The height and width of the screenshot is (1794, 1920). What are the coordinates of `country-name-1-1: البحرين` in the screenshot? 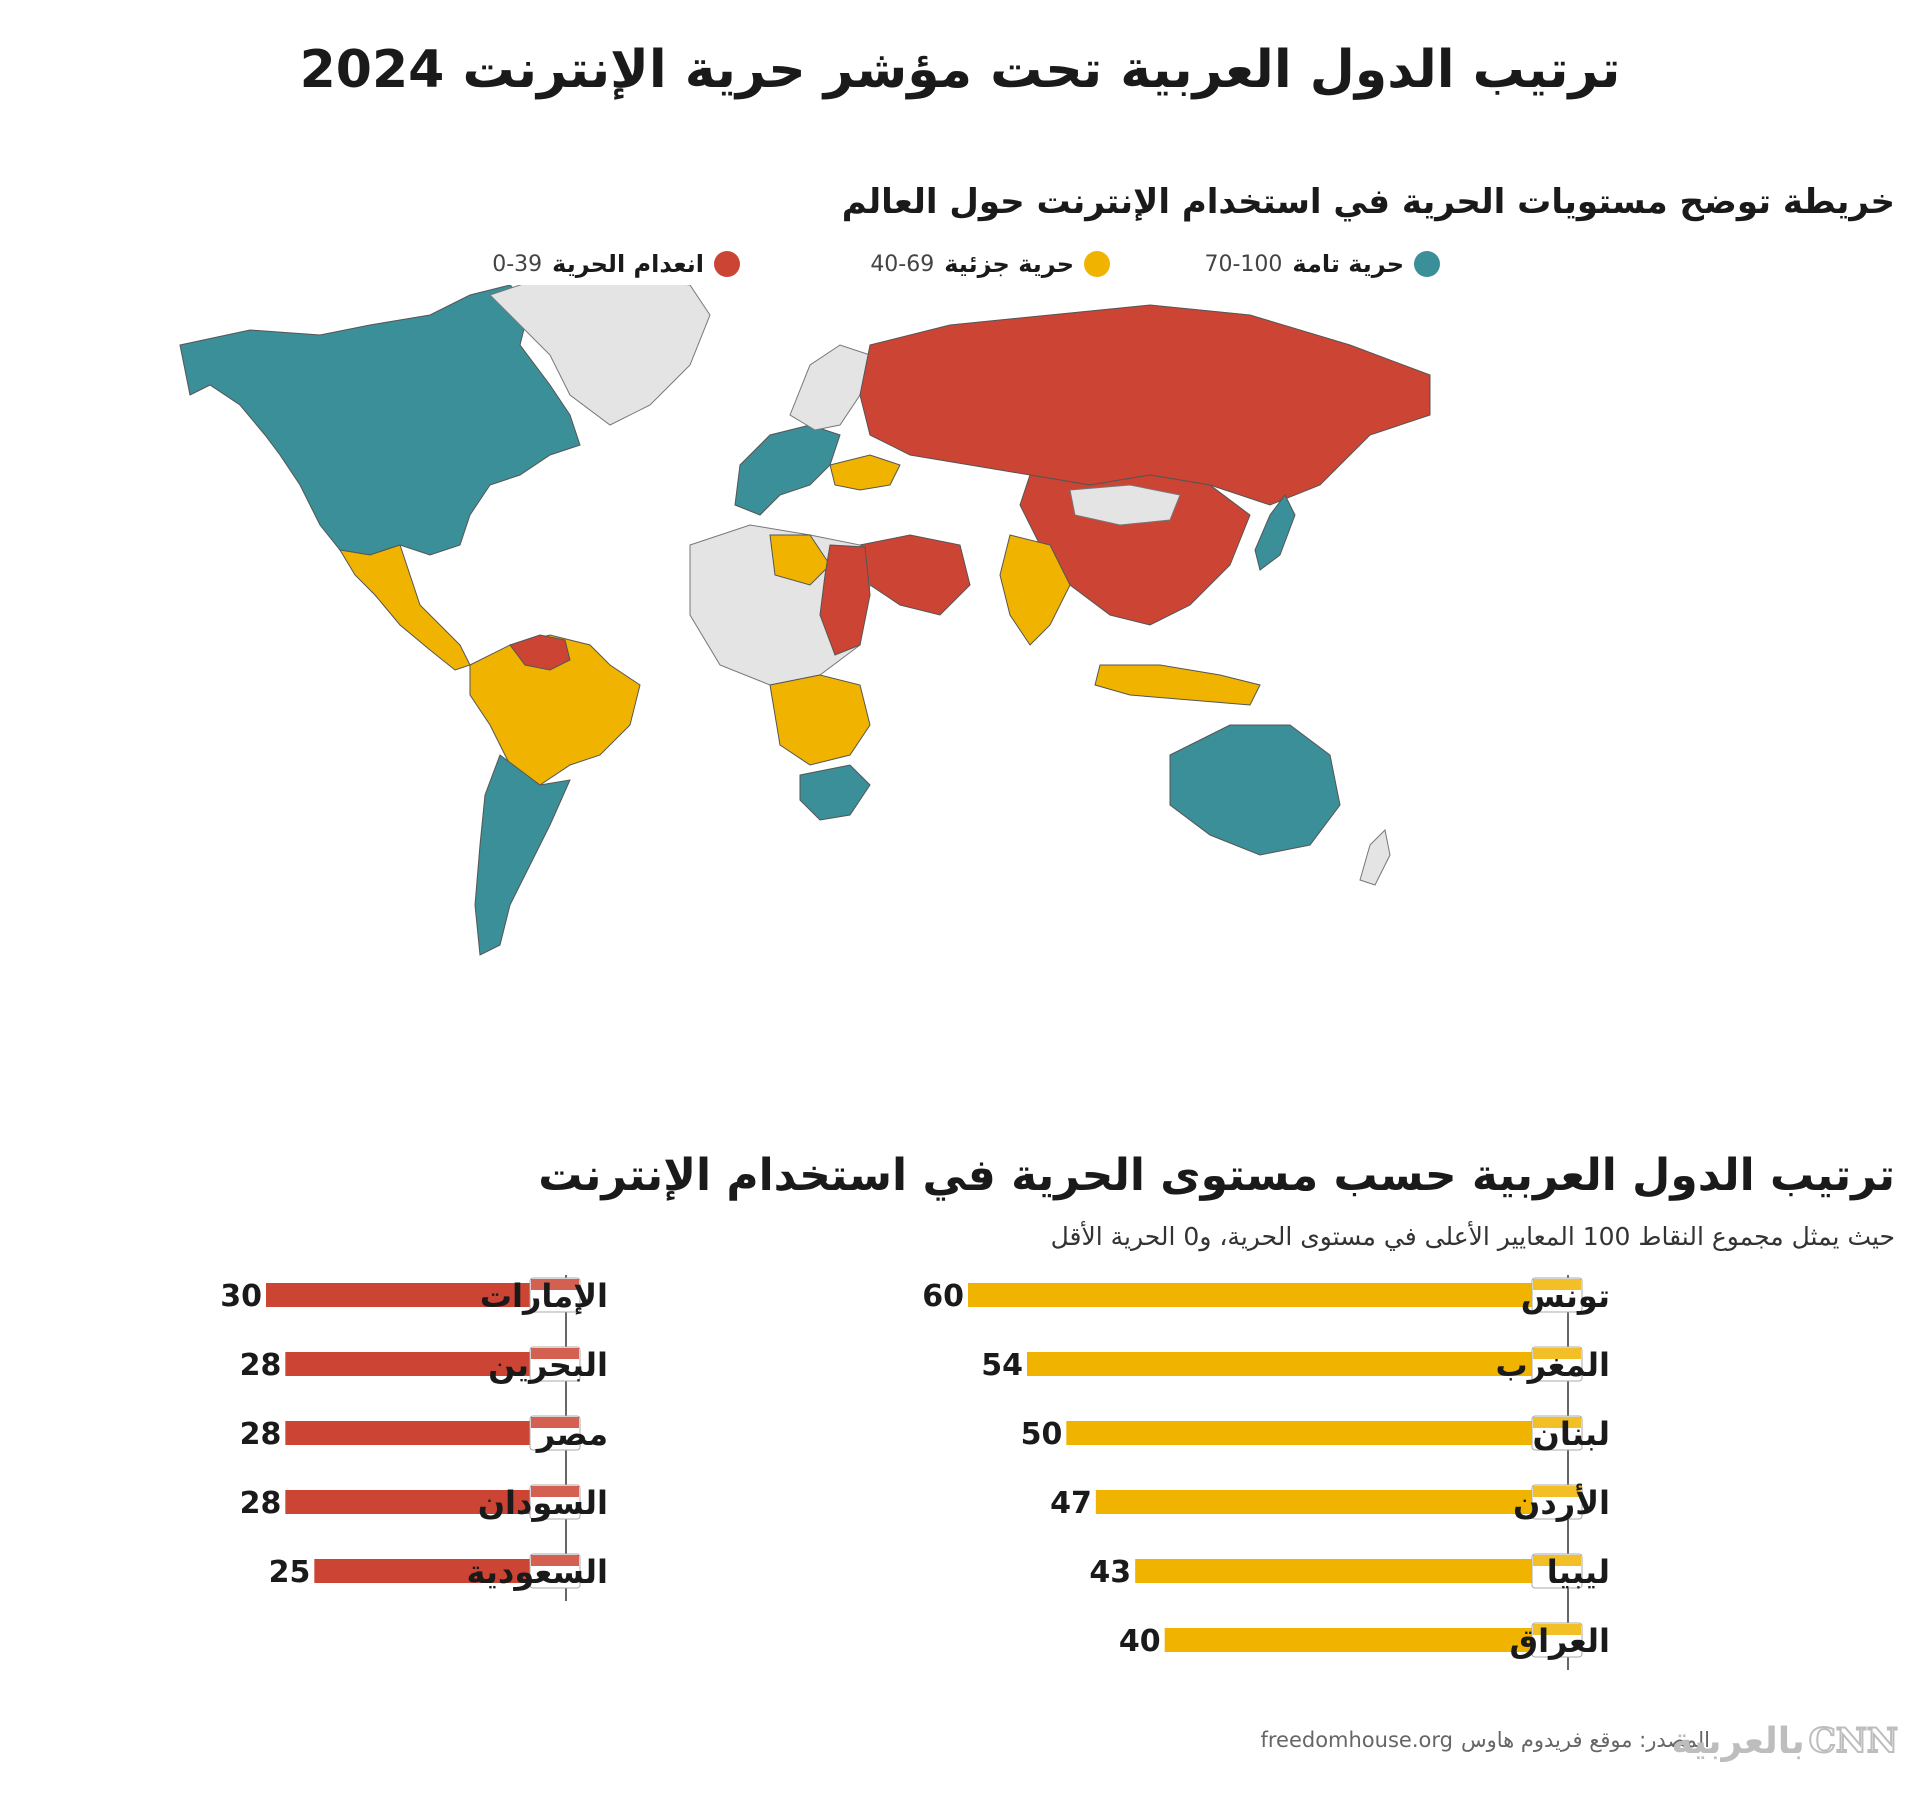 It's located at (548, 1365).